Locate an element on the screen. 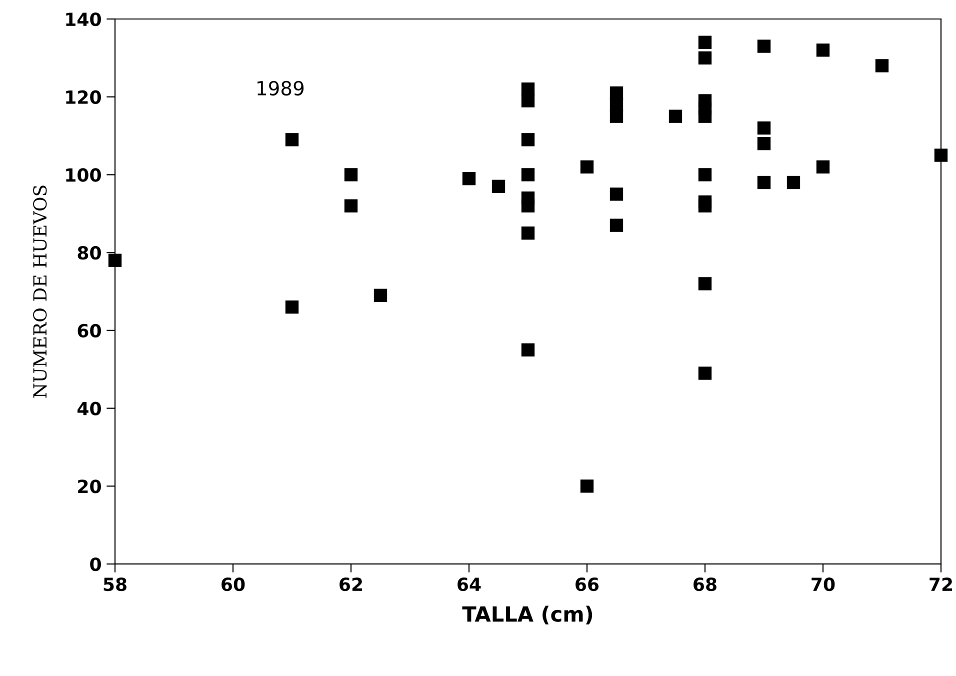 Image resolution: width=956 pixels, height=676 pixels. x-tick-label: 68 is located at coordinates (705, 585).